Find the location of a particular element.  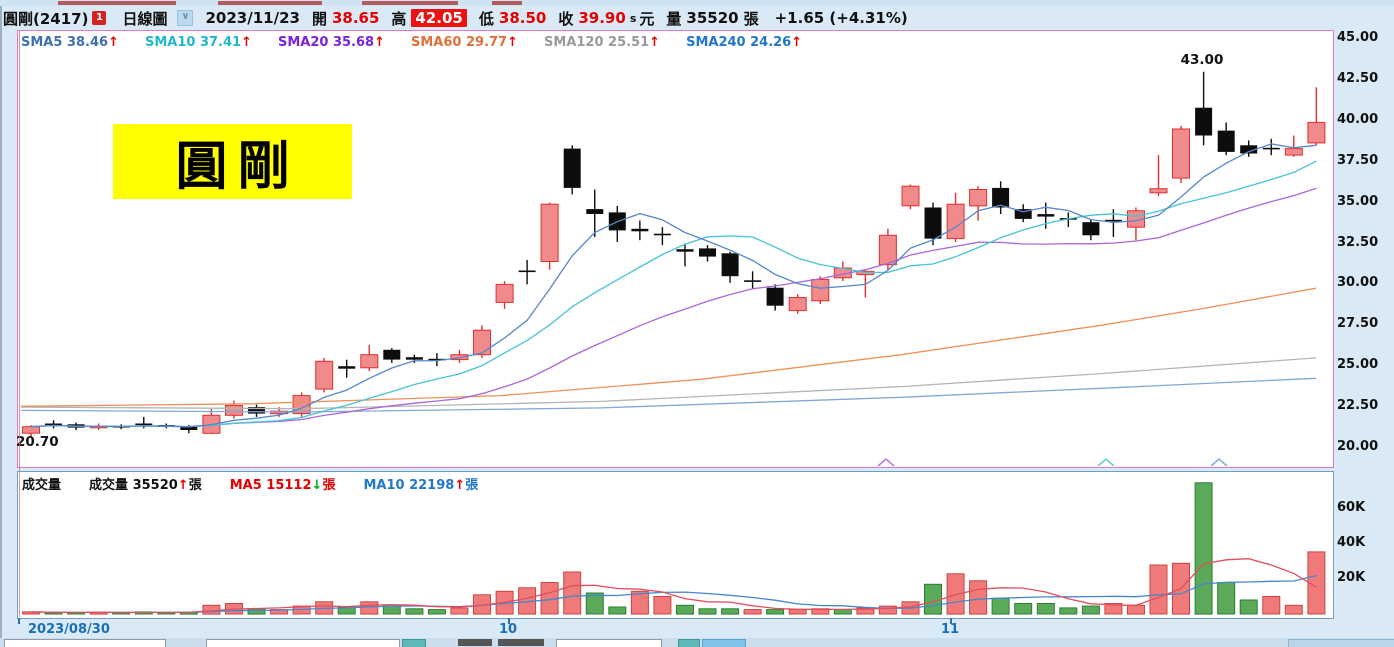

event-marks-group is located at coordinates (1052, 462).